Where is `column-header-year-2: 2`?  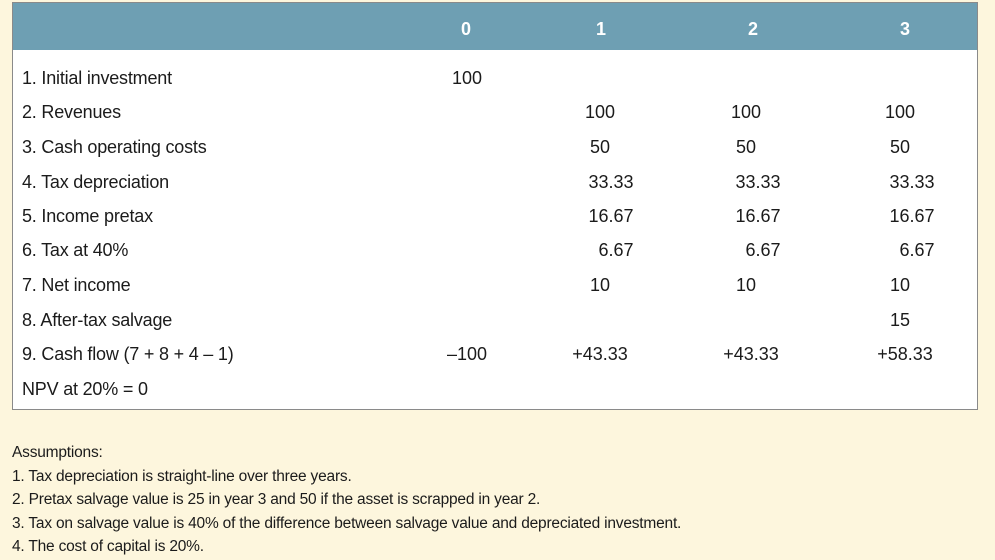 column-header-year-2: 2 is located at coordinates (752, 29).